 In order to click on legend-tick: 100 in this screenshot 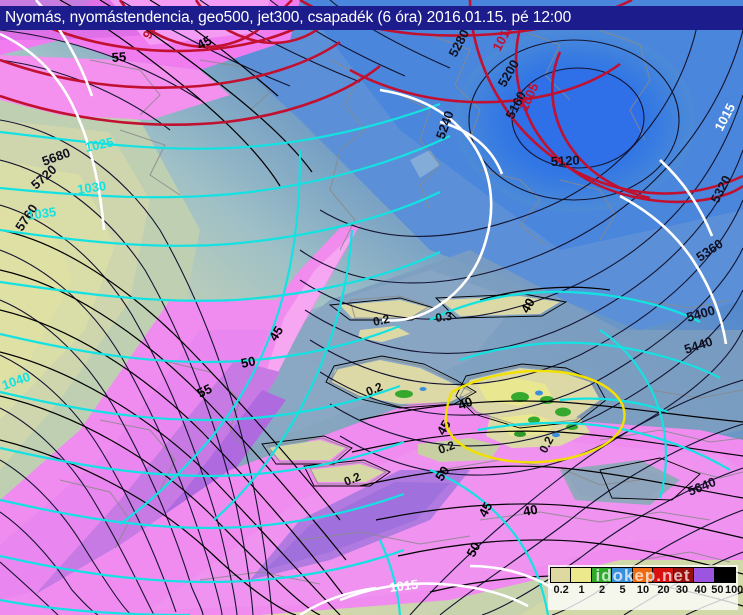, I will do `click(733, 590)`.